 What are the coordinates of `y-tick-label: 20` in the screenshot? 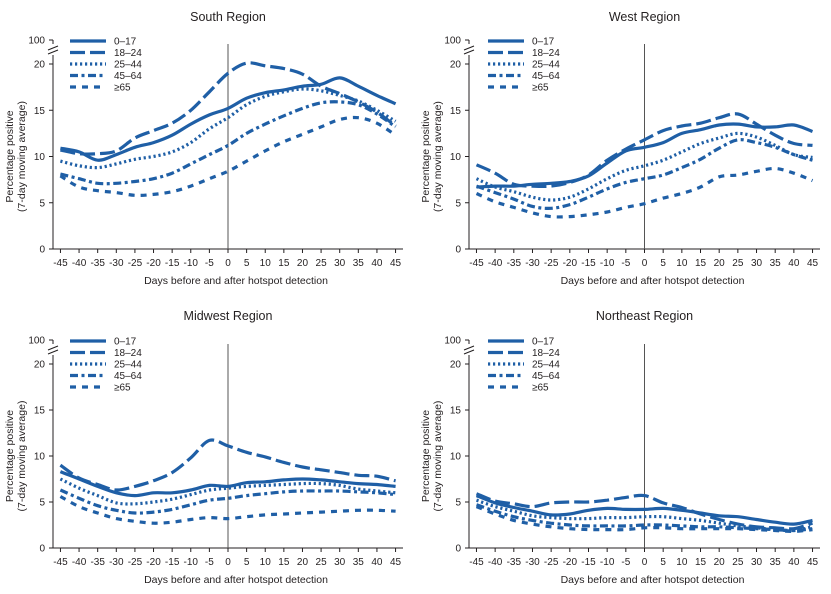 It's located at (40, 365).